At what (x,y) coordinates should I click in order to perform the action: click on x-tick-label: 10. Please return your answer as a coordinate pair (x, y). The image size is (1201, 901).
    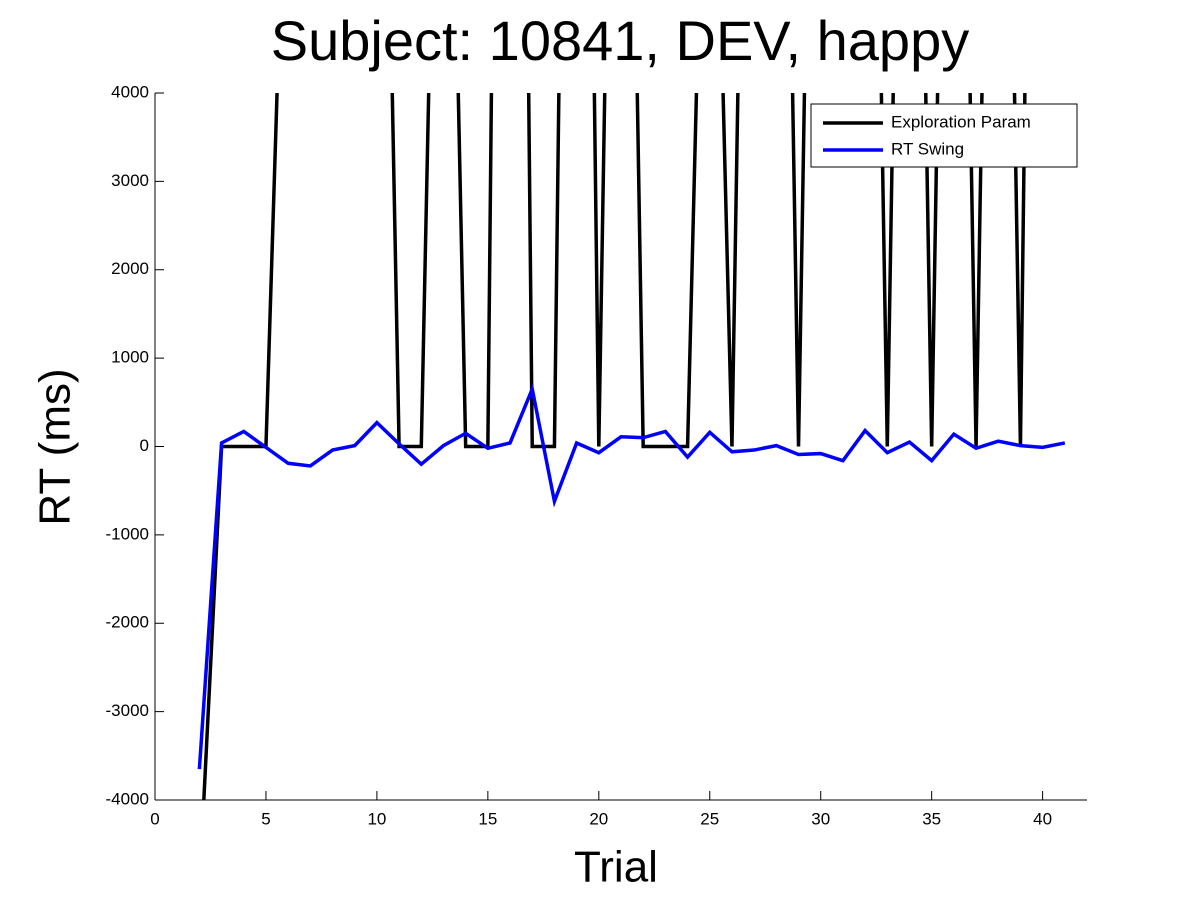
    Looking at the image, I should click on (376, 818).